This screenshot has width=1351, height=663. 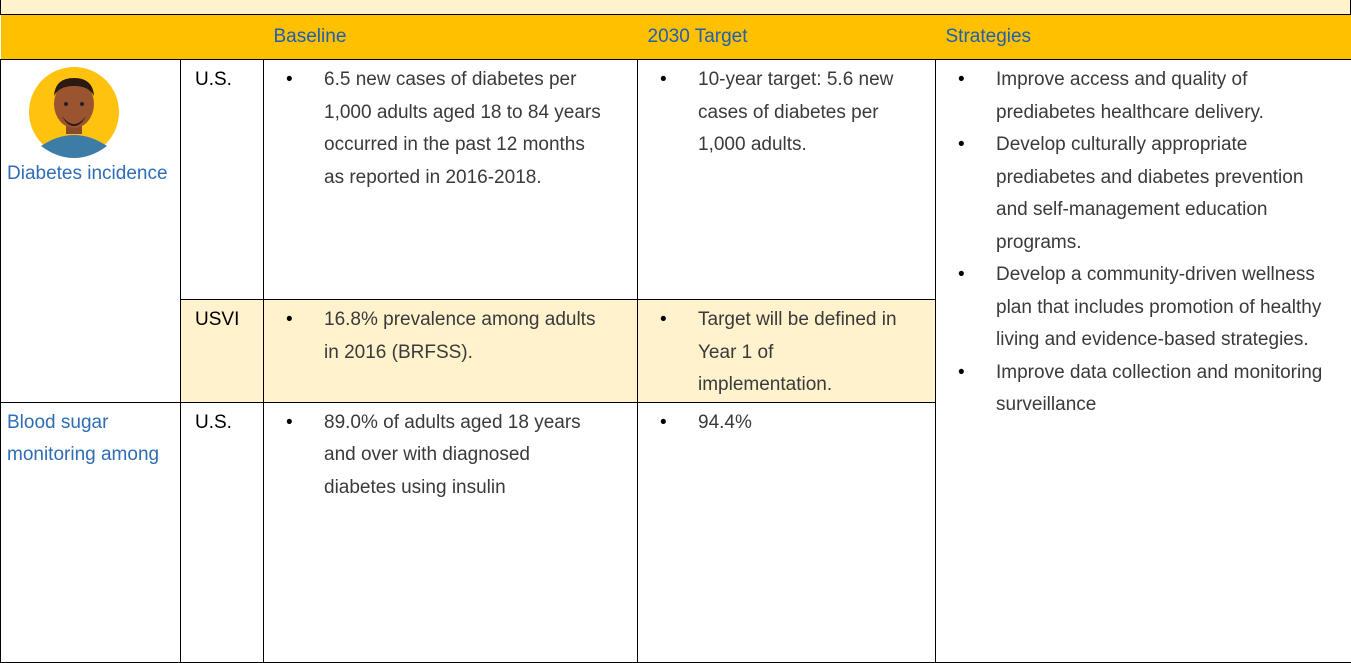 I want to click on header-row: Baseline 2030 Target Strategies, so click(x=676, y=37).